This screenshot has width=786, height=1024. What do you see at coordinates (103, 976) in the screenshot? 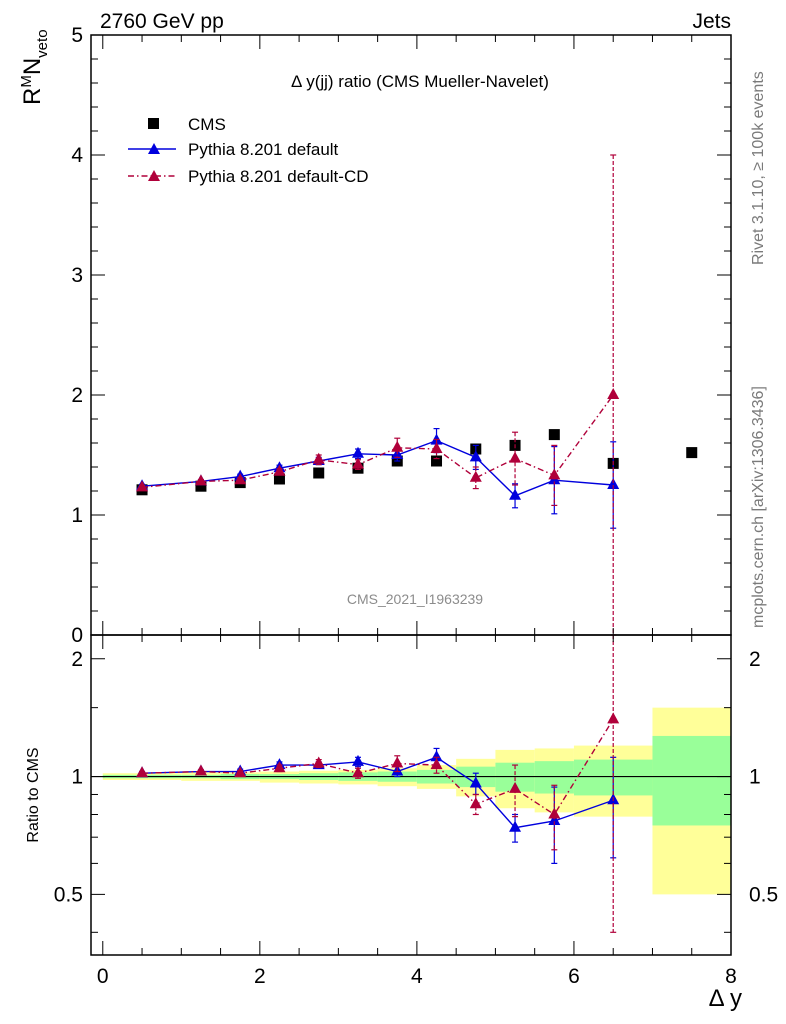
I see `x-tick-label: 0` at bounding box center [103, 976].